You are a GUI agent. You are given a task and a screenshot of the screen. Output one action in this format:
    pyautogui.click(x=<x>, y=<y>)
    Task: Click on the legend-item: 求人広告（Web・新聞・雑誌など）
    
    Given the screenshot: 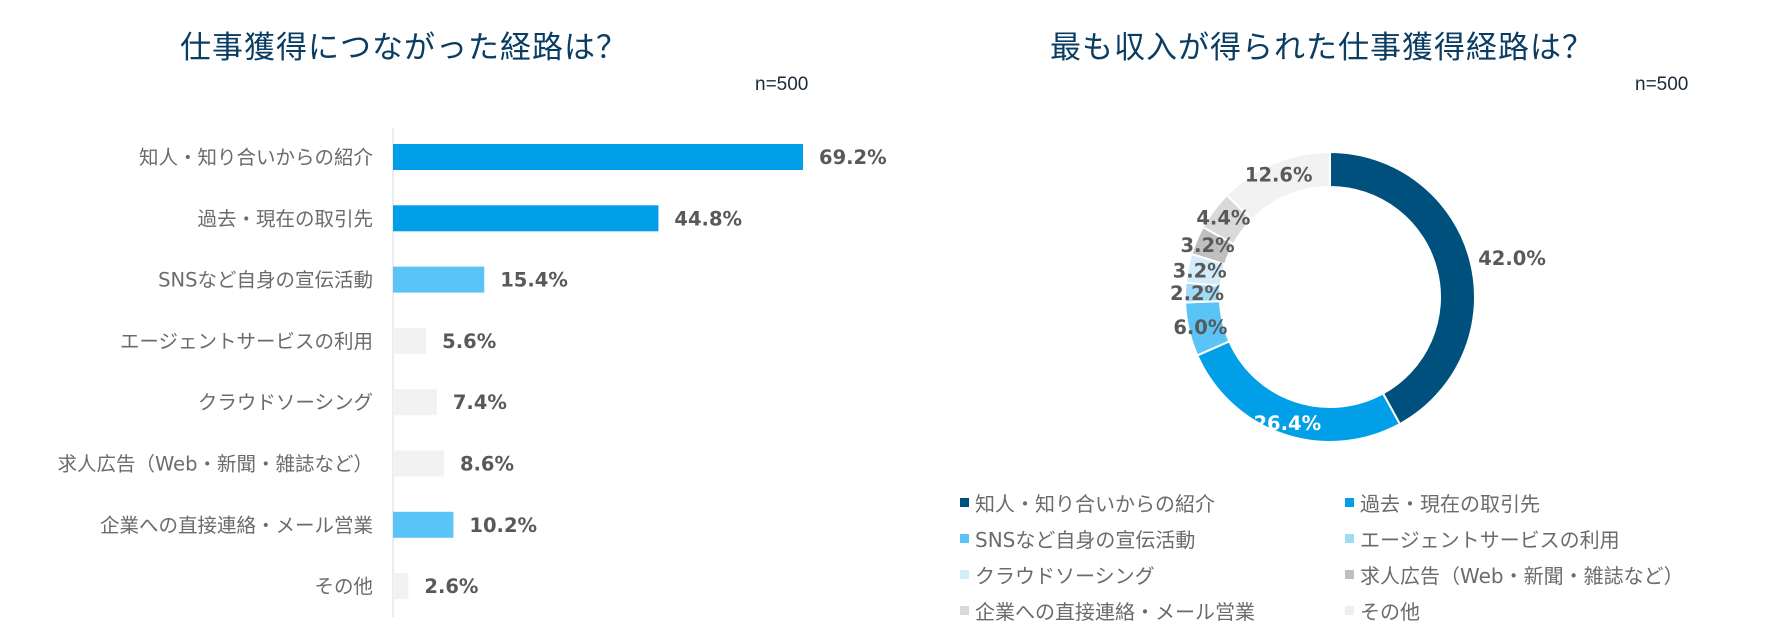 What is the action you would take?
    pyautogui.click(x=1547, y=574)
    